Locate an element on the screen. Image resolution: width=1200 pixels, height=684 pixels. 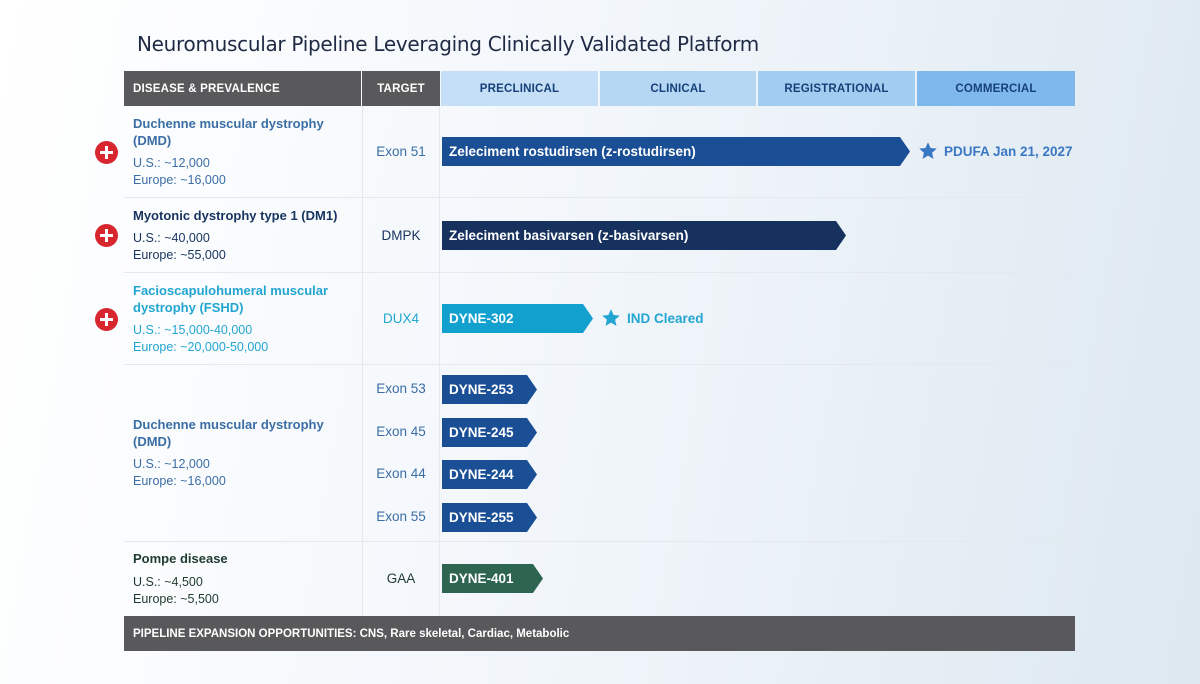
program-target: Exon 51 is located at coordinates (401, 151).